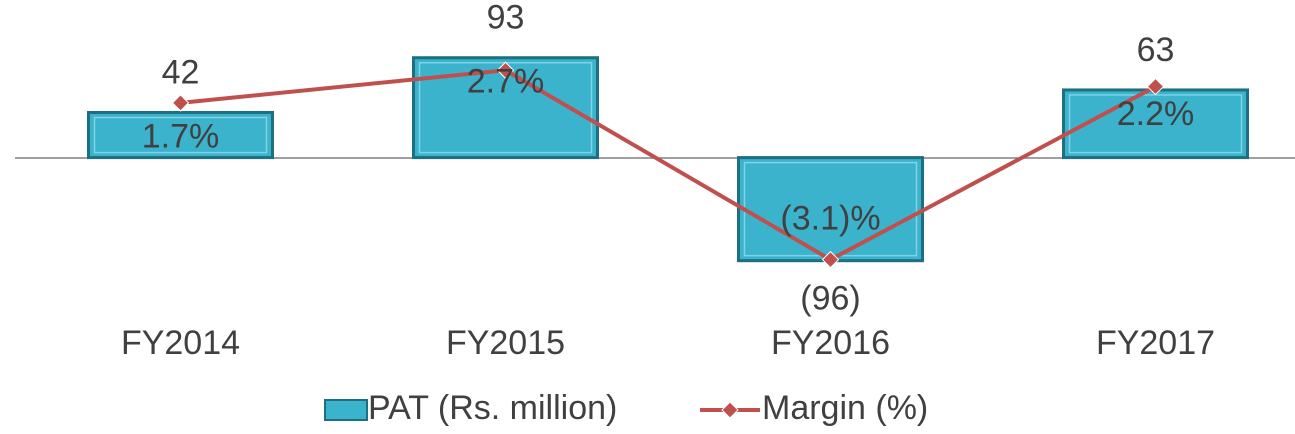  I want to click on legend-swatch-bar, so click(346, 410).